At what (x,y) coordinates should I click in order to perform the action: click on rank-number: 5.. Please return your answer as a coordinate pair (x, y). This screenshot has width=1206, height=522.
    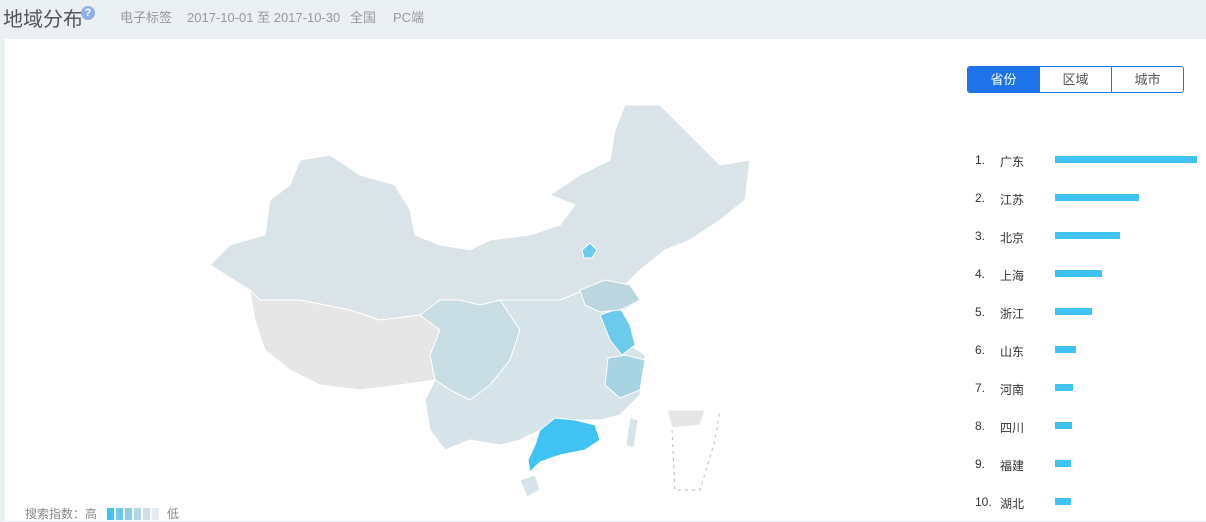
    Looking at the image, I should click on (980, 312).